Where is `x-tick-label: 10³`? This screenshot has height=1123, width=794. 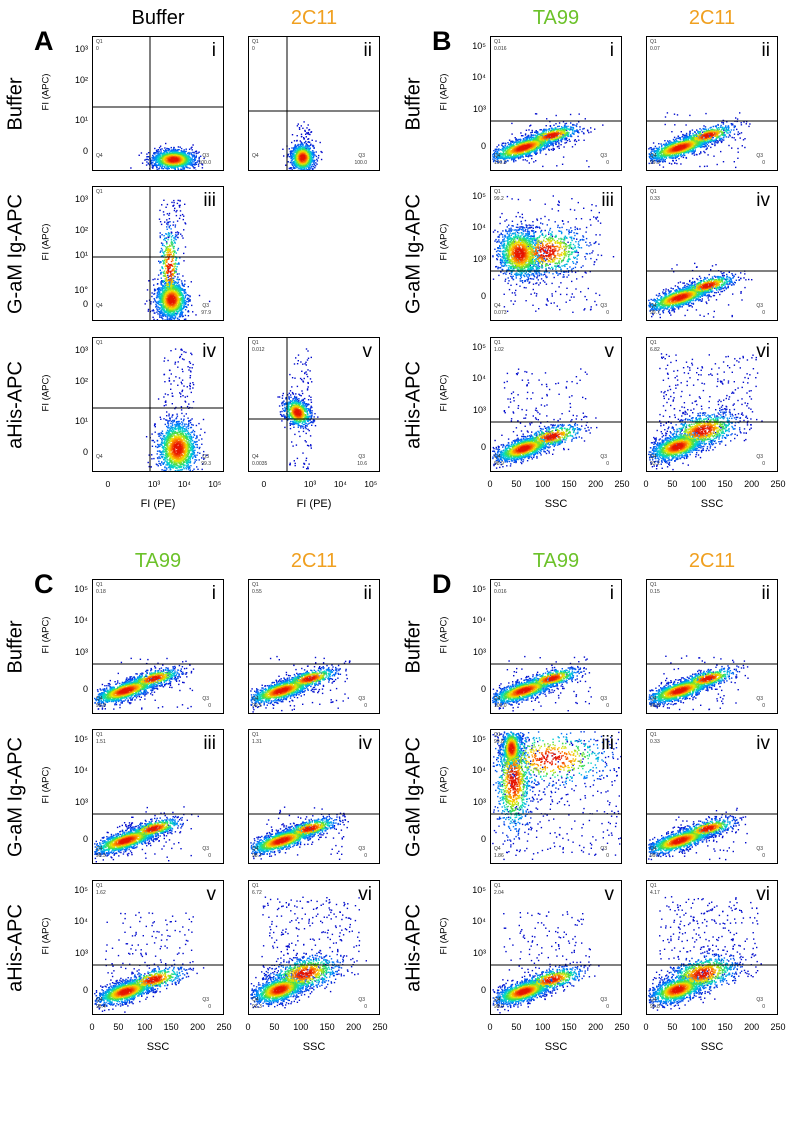
x-tick-label: 10³ is located at coordinates (310, 484).